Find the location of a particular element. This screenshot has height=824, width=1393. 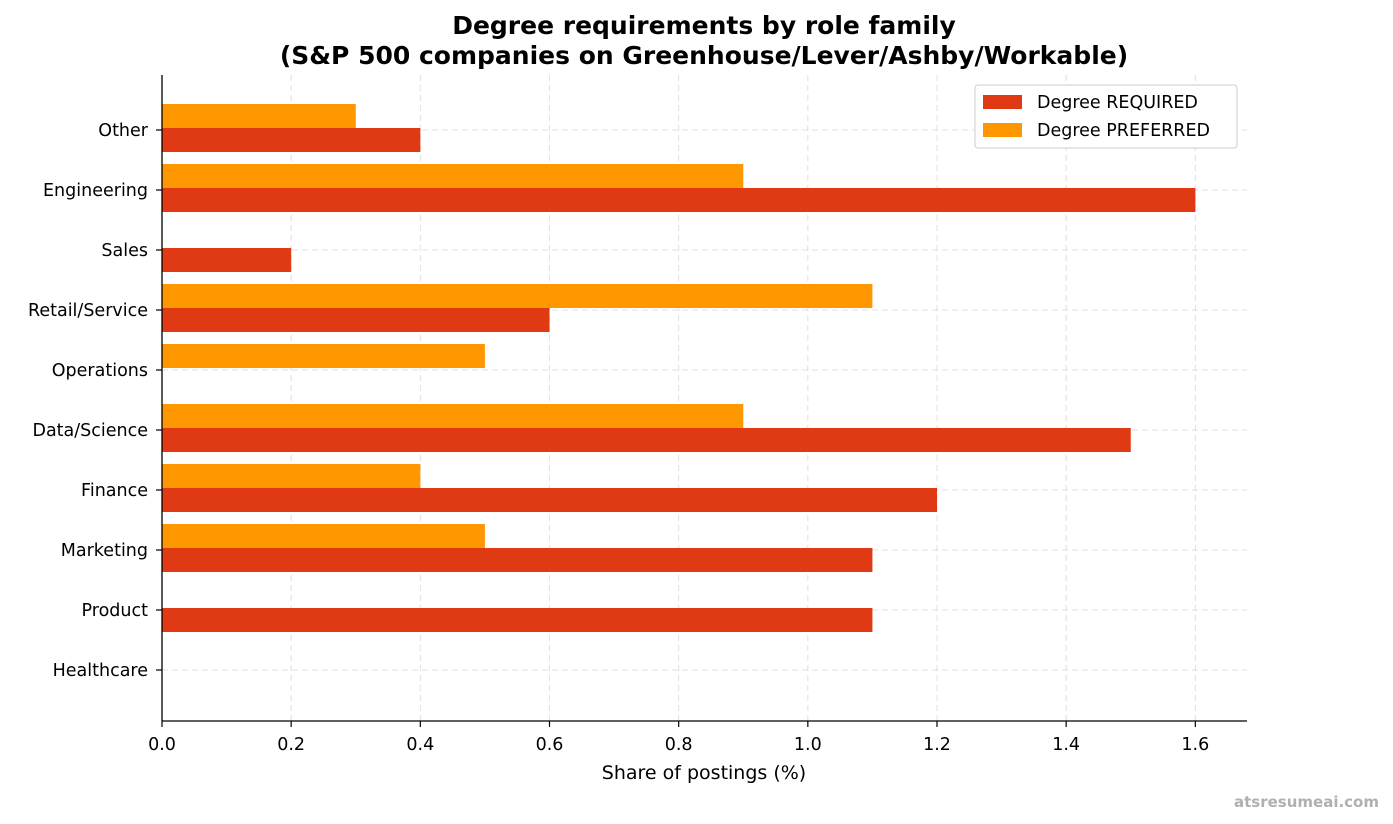

x-tick-label: 0.4 is located at coordinates (420, 745).